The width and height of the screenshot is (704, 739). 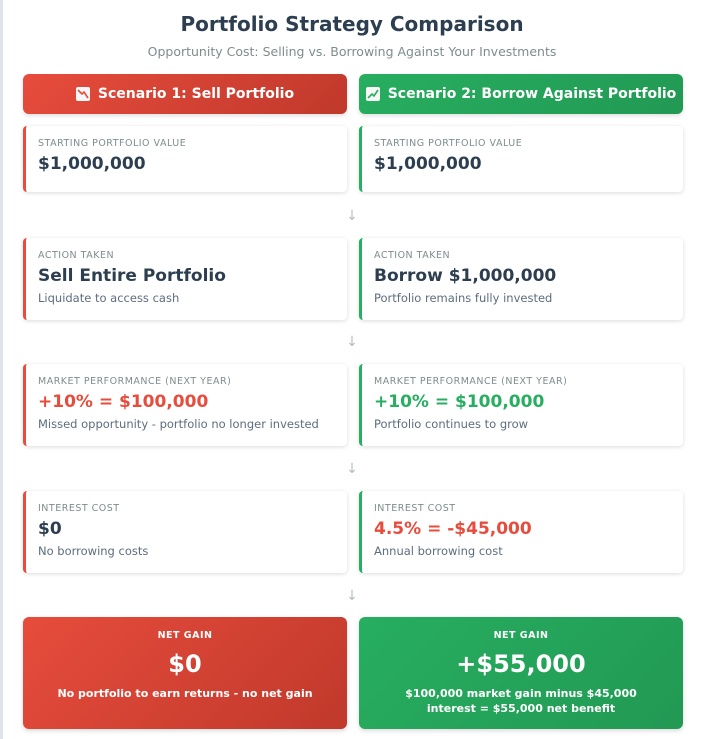 What do you see at coordinates (185, 159) in the screenshot?
I see `scenario1-starting-value-card: Starting Portfolio Value $1,000,000` at bounding box center [185, 159].